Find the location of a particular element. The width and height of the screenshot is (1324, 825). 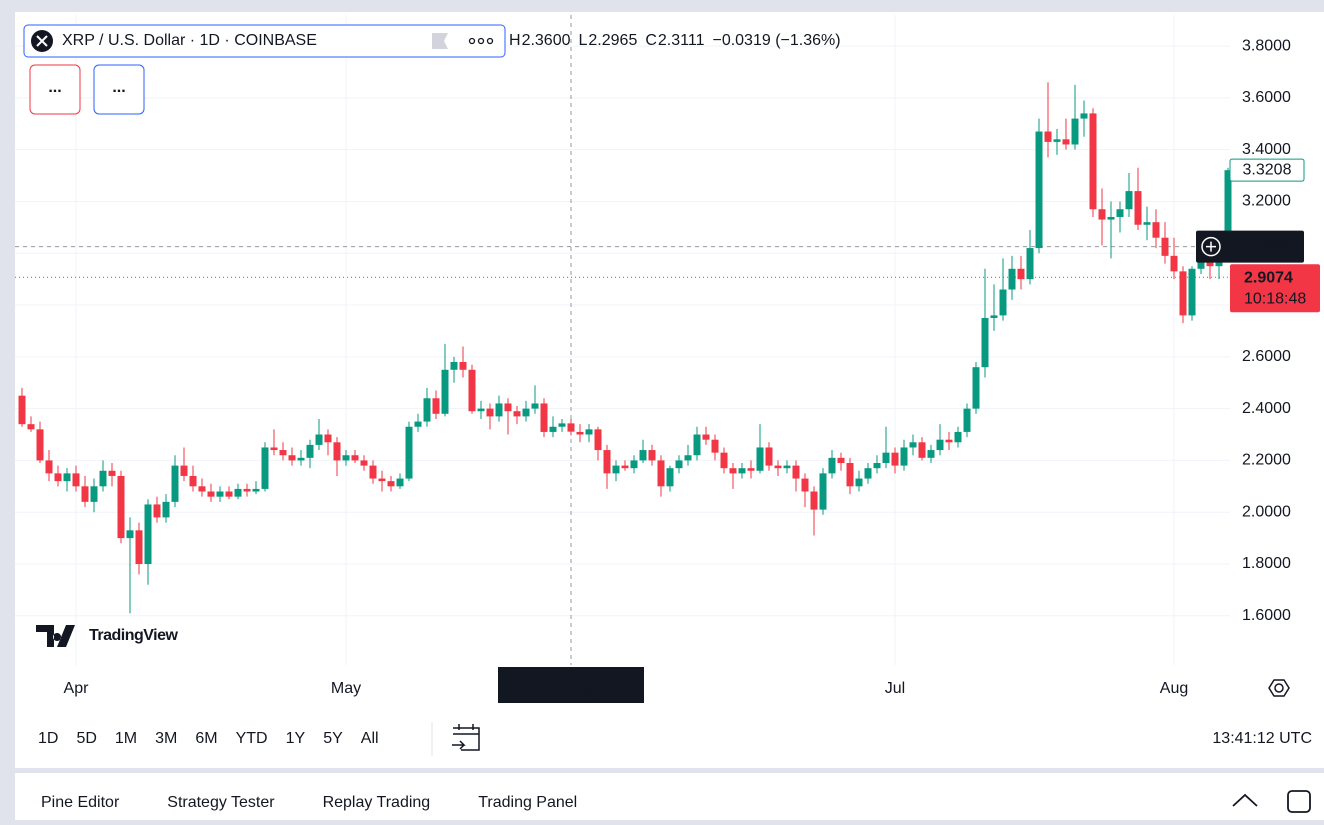

range-button: 6M is located at coordinates (206, 738).